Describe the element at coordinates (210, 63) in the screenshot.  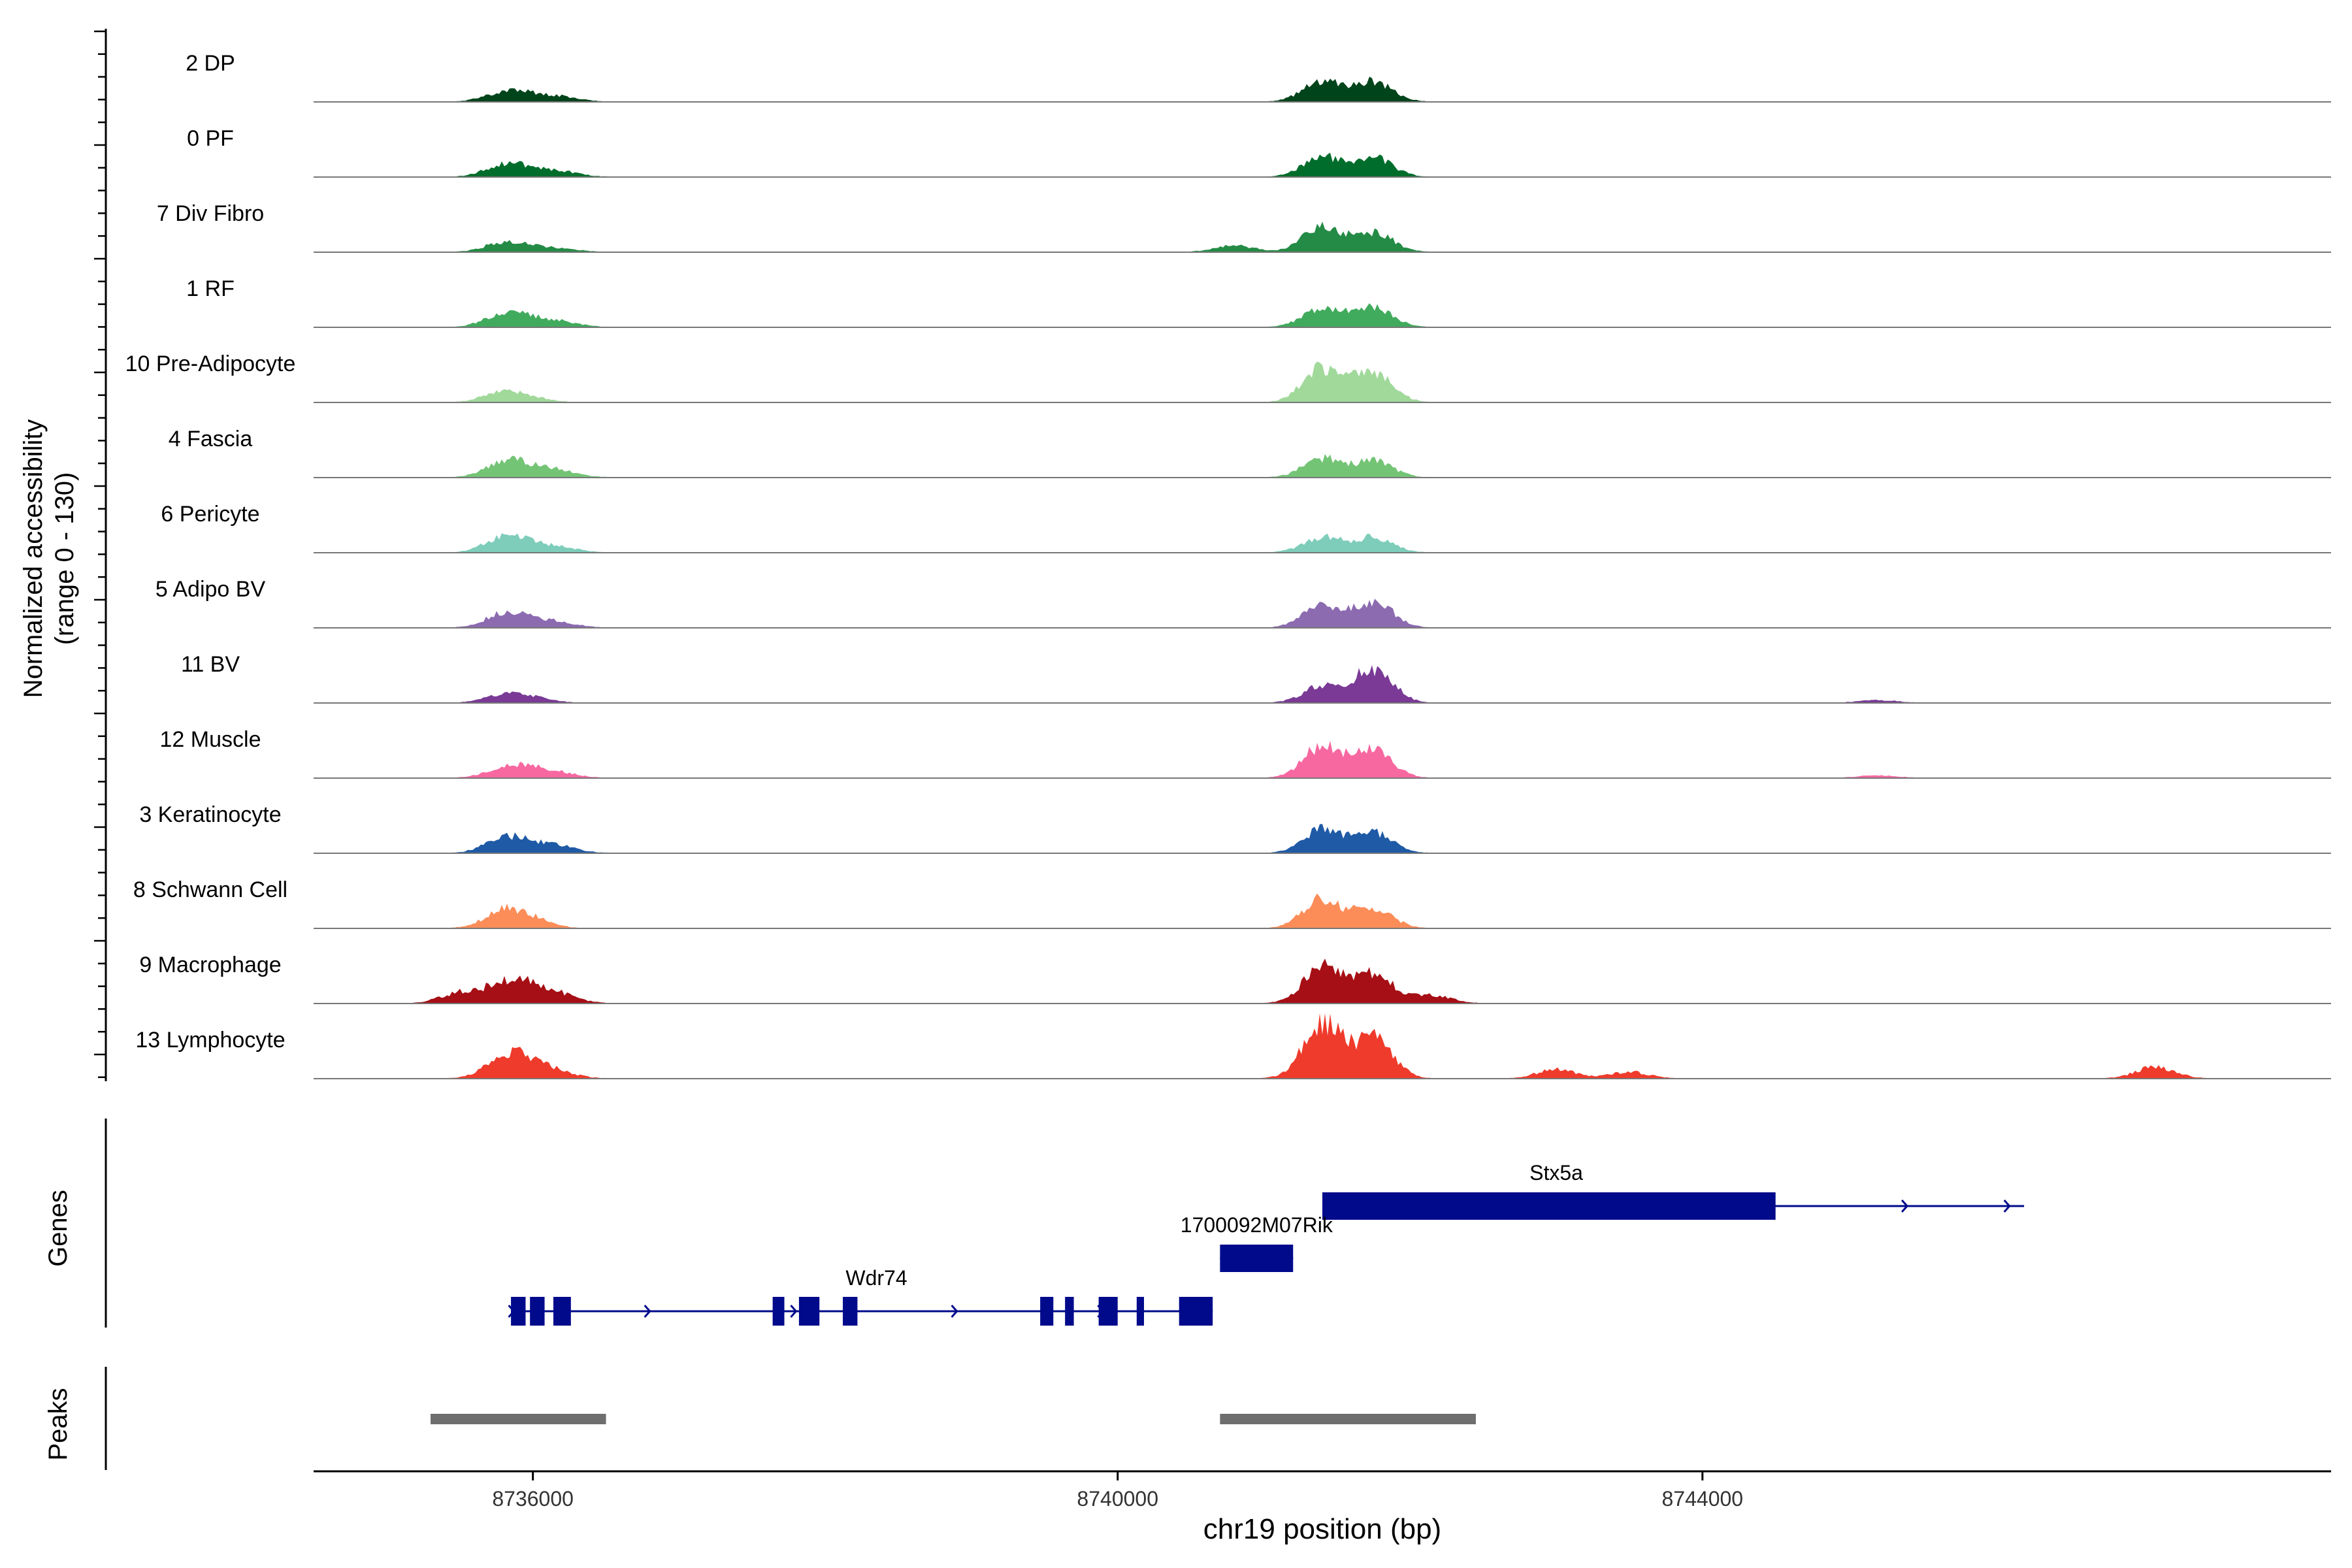
I see `track-label: 2 DP` at that location.